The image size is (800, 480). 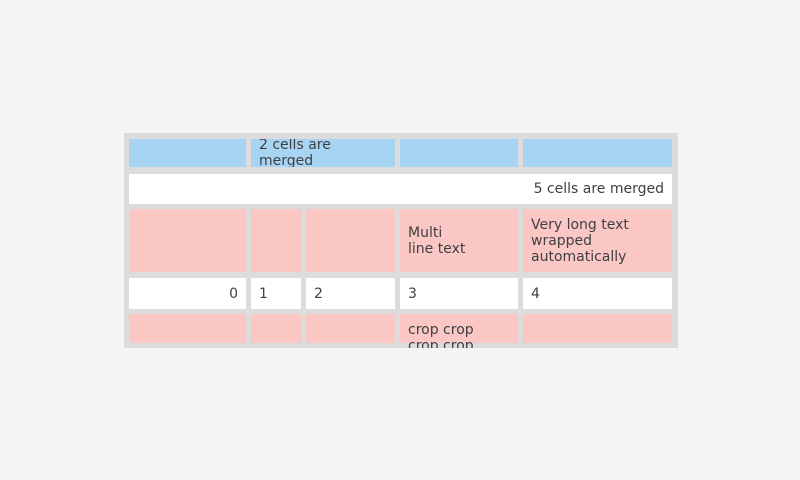 I want to click on table-cell-r3c2: 2, so click(x=350, y=293).